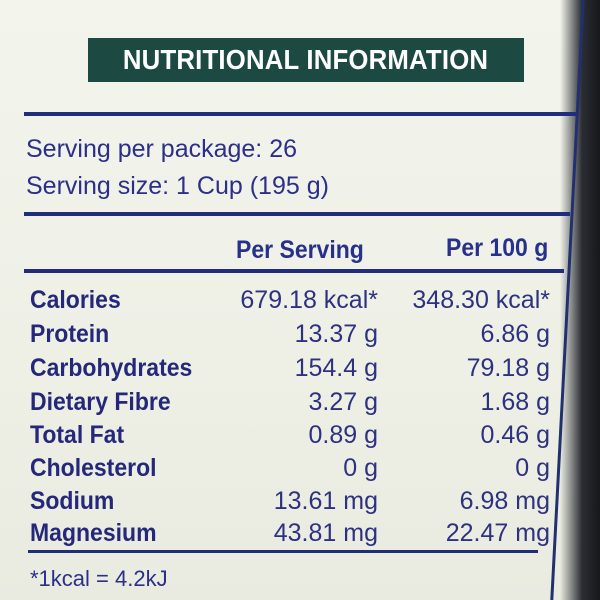 The height and width of the screenshot is (600, 600). I want to click on per-100g-value: 22.47 mg, so click(497, 533).